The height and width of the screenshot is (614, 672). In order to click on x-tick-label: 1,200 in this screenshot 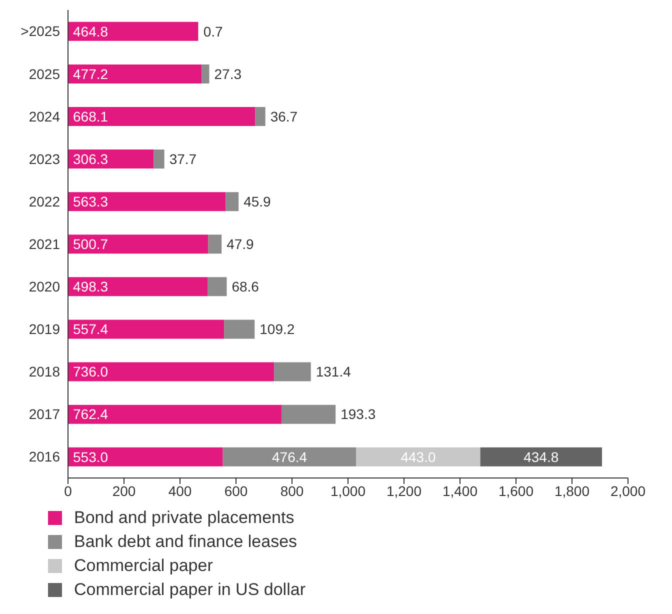, I will do `click(404, 490)`.